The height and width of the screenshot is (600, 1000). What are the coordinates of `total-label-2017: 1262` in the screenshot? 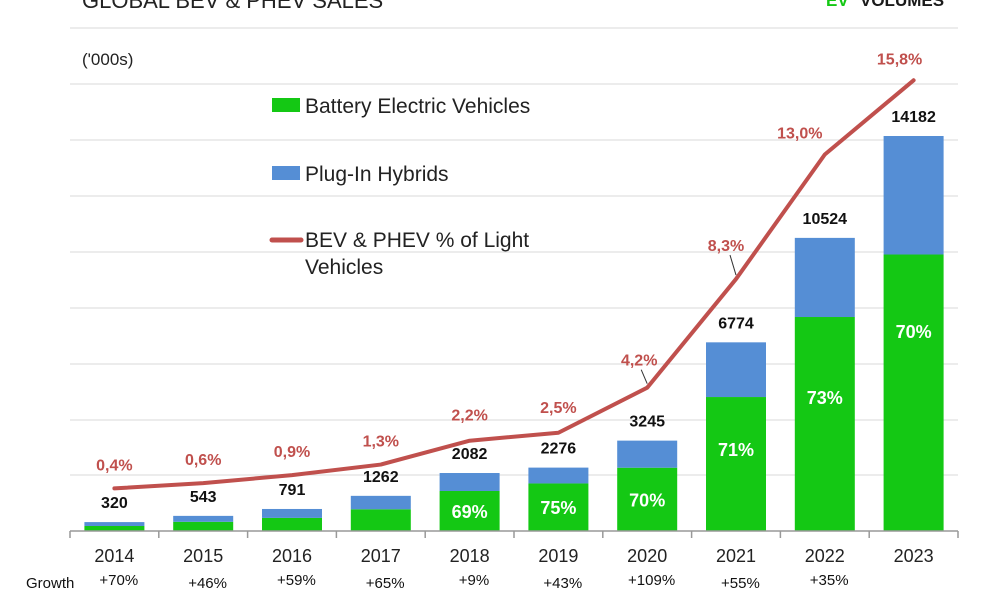 It's located at (381, 477).